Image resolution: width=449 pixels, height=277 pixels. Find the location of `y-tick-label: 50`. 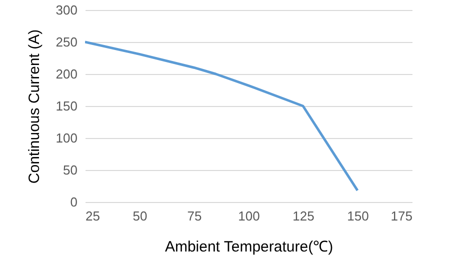

y-tick-label: 50 is located at coordinates (70, 170).